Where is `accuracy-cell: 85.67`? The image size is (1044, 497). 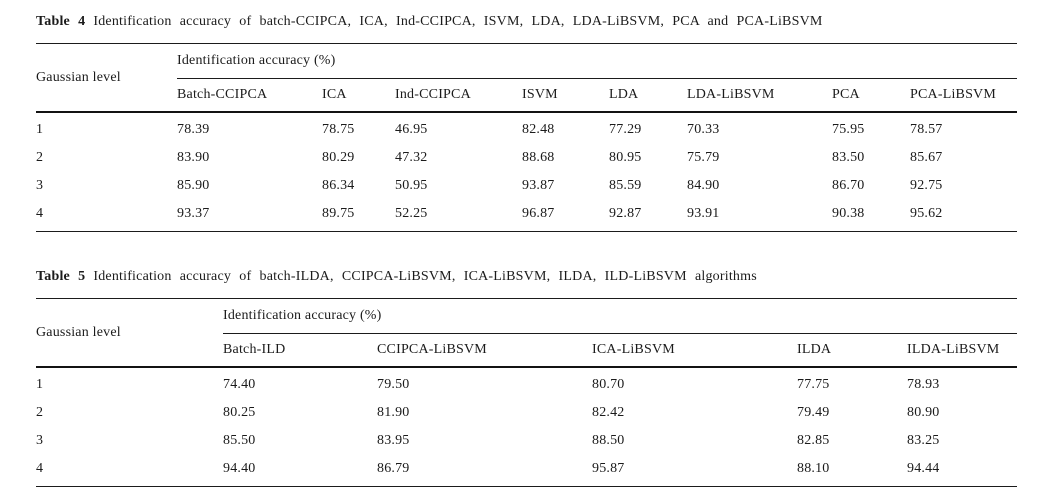
accuracy-cell: 85.67 is located at coordinates (926, 157).